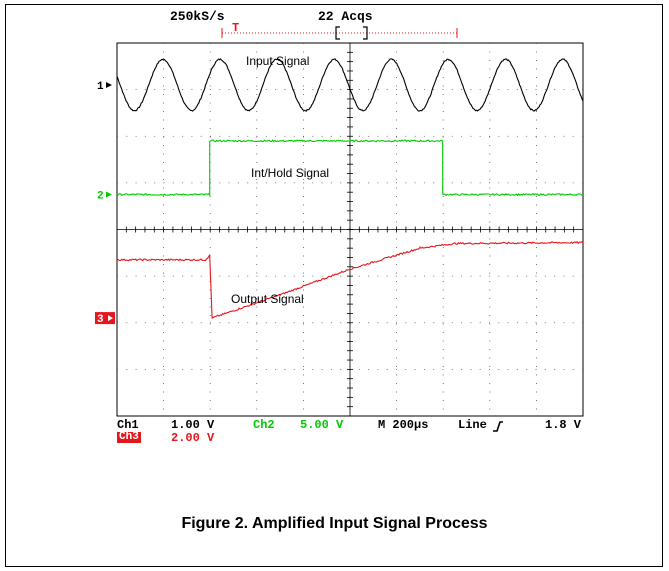 This screenshot has width=669, height=571. I want to click on timebase: M 200μs, so click(403, 425).